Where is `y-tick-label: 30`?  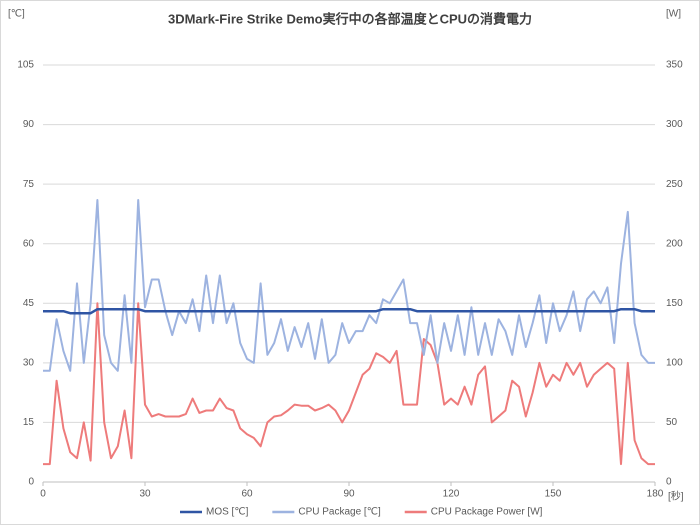 y-tick-label: 30 is located at coordinates (29, 362).